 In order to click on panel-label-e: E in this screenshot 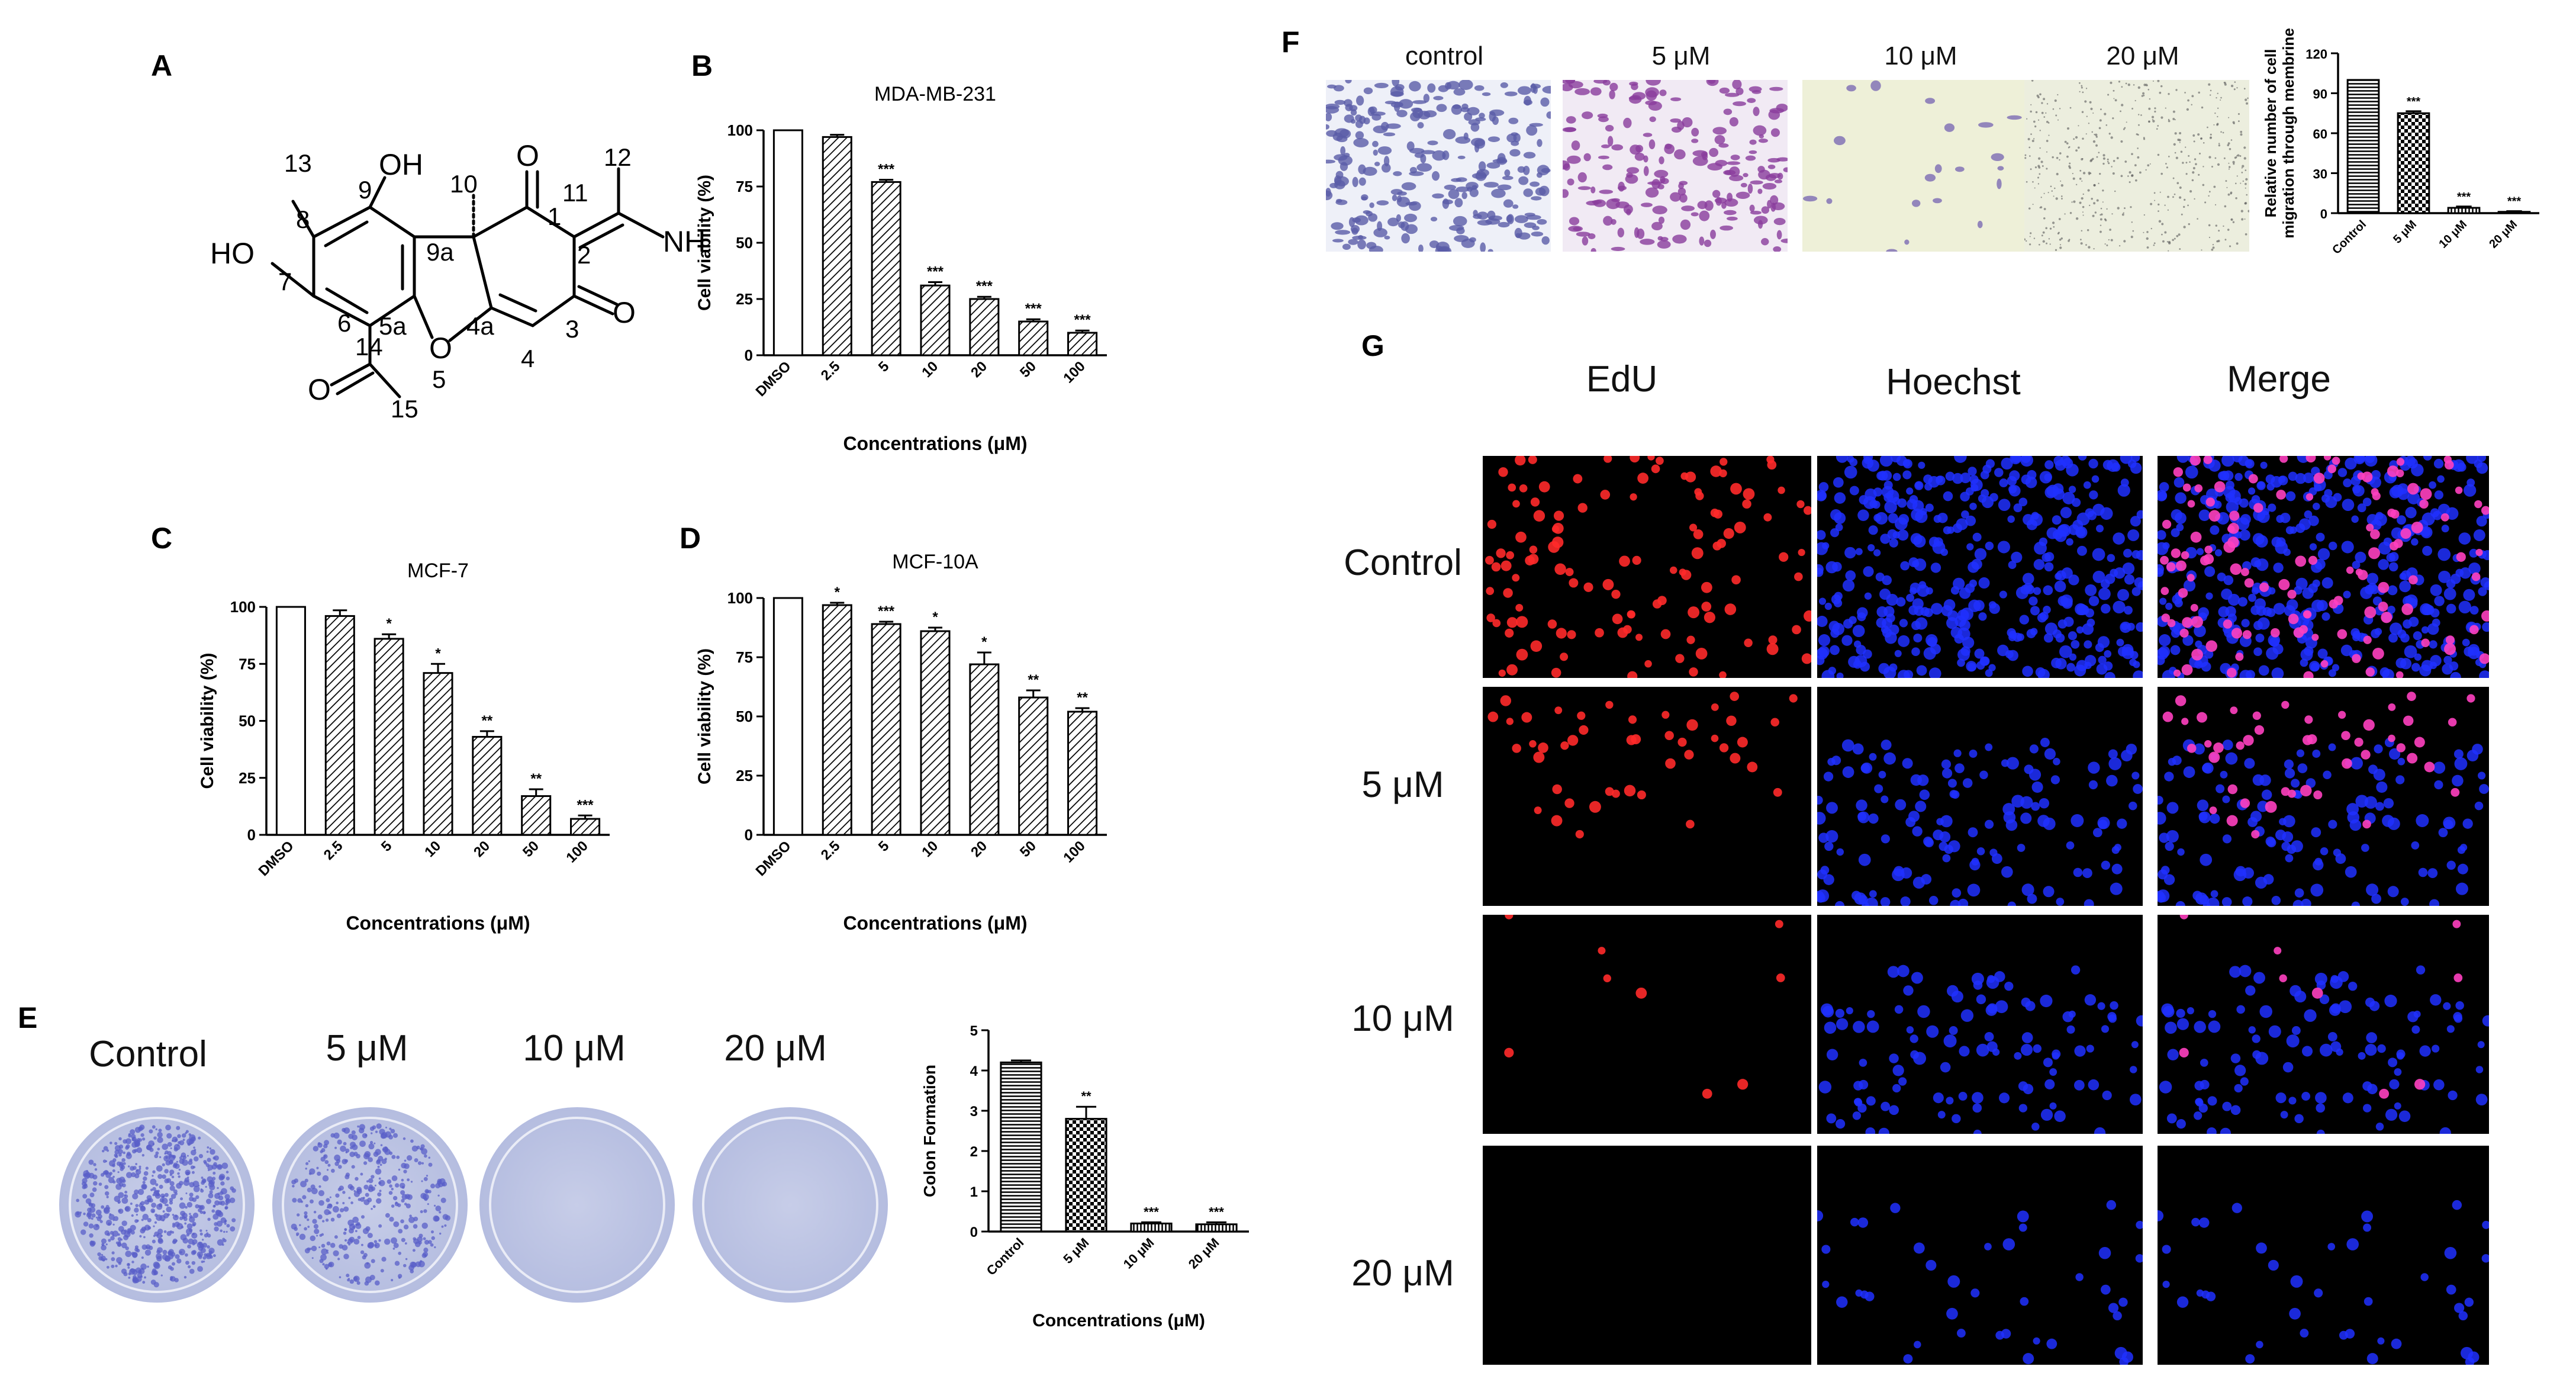, I will do `click(28, 1017)`.